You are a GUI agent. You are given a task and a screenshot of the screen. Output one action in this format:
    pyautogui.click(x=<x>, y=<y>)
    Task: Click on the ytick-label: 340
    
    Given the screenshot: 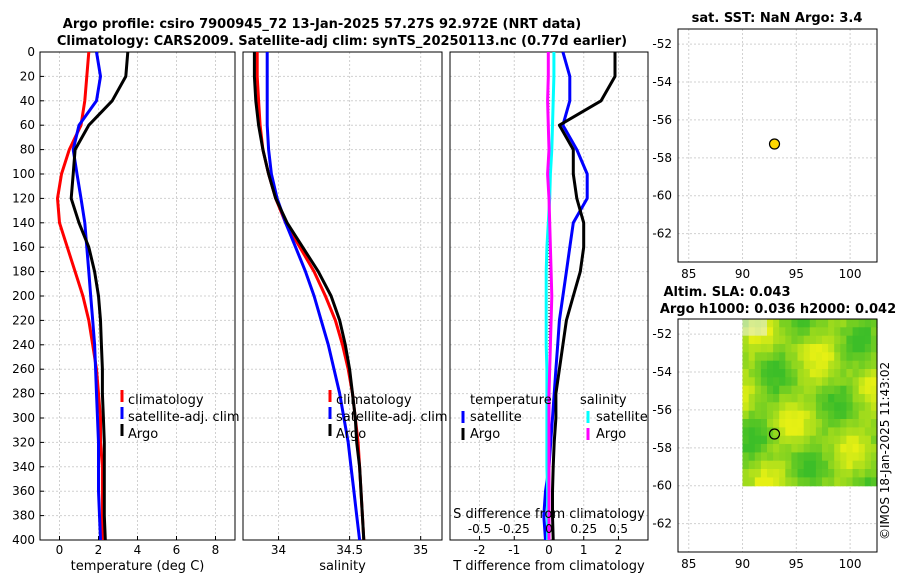 What is the action you would take?
    pyautogui.click(x=23, y=467)
    